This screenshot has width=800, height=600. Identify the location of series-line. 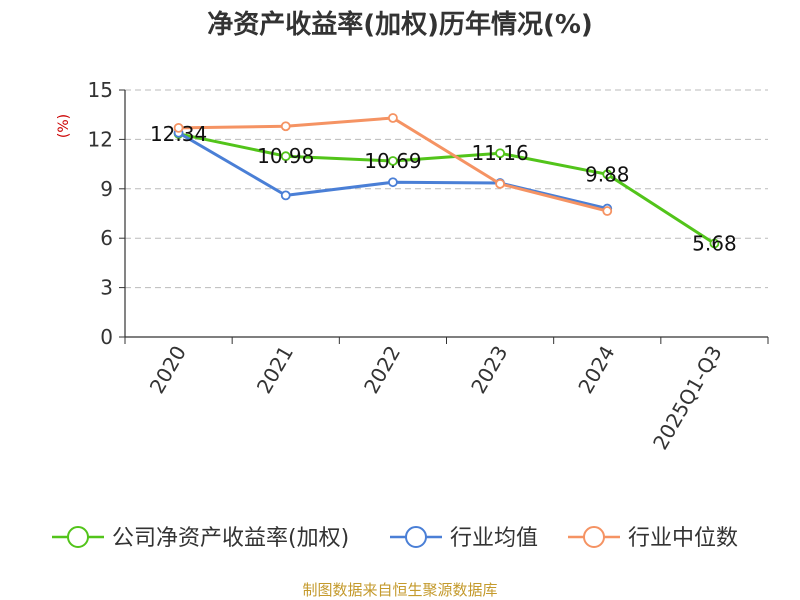
(447, 188).